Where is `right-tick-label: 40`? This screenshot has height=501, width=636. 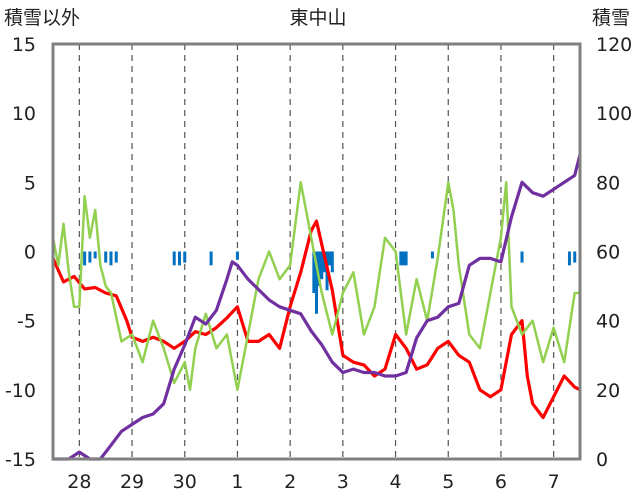 right-tick-label: 40 is located at coordinates (608, 322).